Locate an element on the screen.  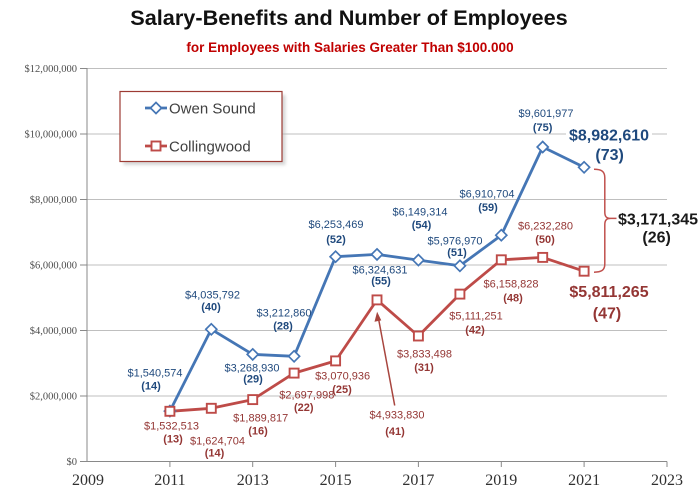
svg-text: $5,976,970 is located at coordinates (454, 242).